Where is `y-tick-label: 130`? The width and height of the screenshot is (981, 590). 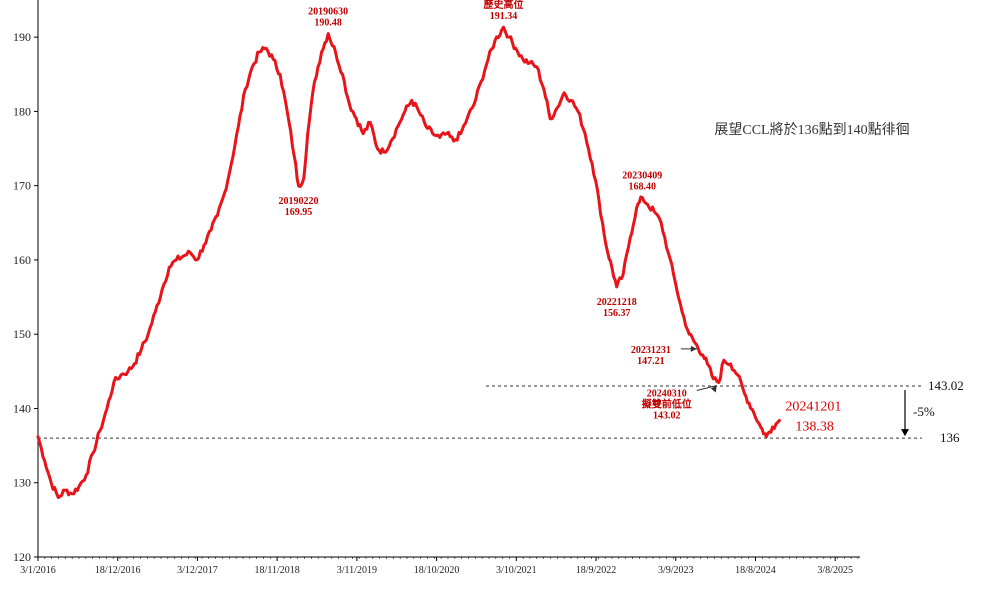 y-tick-label: 130 is located at coordinates (22, 483).